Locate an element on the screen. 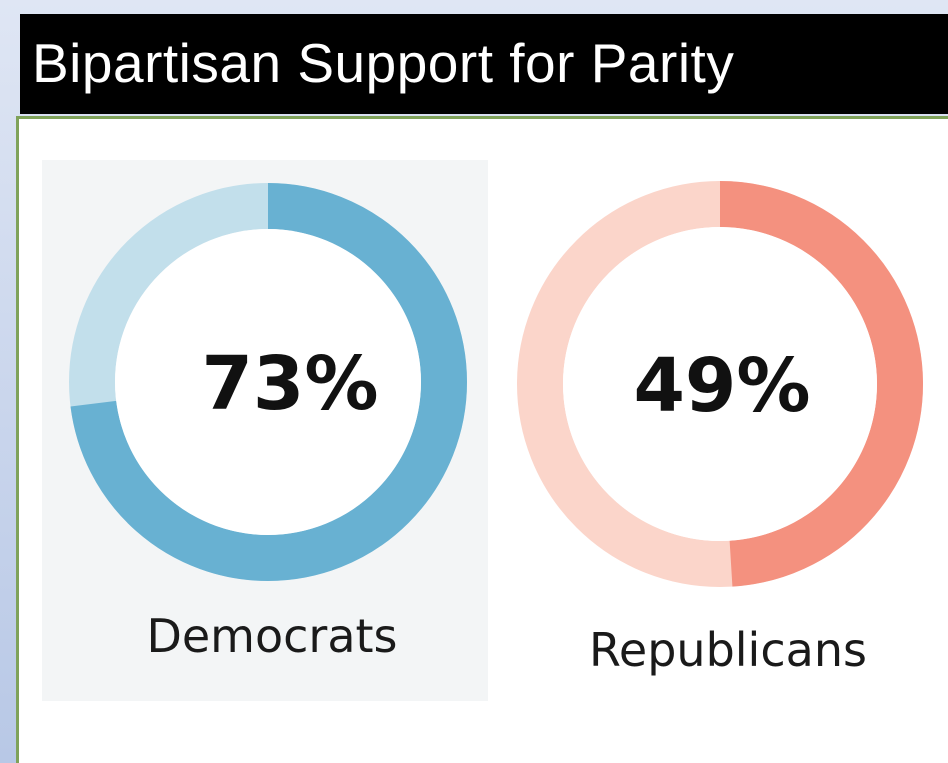  republicans-value-label: 49% is located at coordinates (721, 386).